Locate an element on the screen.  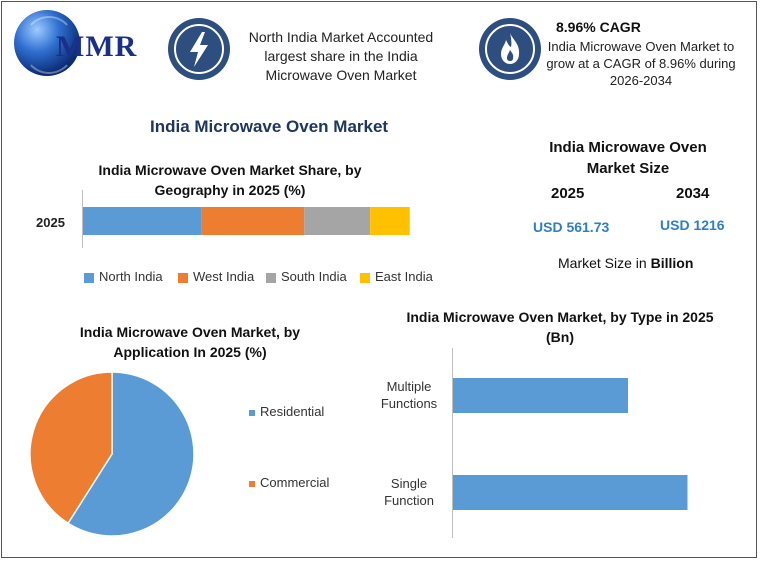
main-title: India Microwave Oven Market is located at coordinates (269, 126).